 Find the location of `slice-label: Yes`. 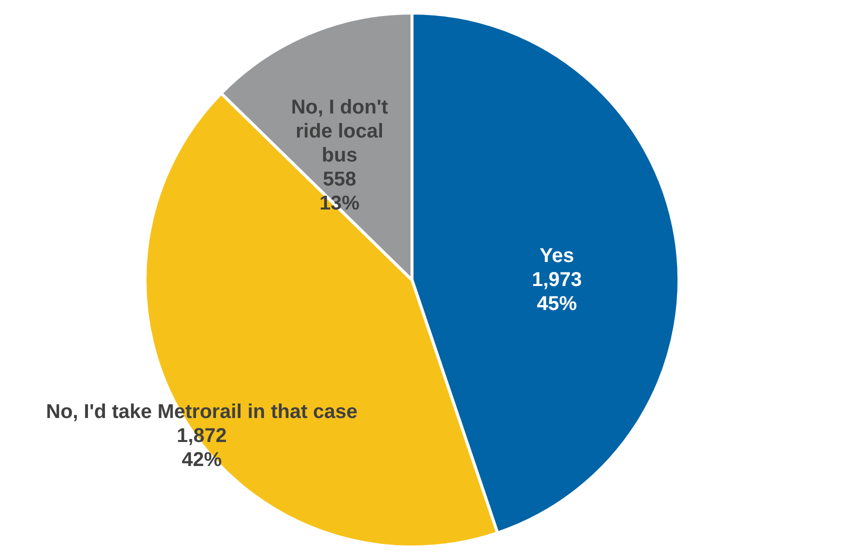

slice-label: Yes is located at coordinates (557, 256).